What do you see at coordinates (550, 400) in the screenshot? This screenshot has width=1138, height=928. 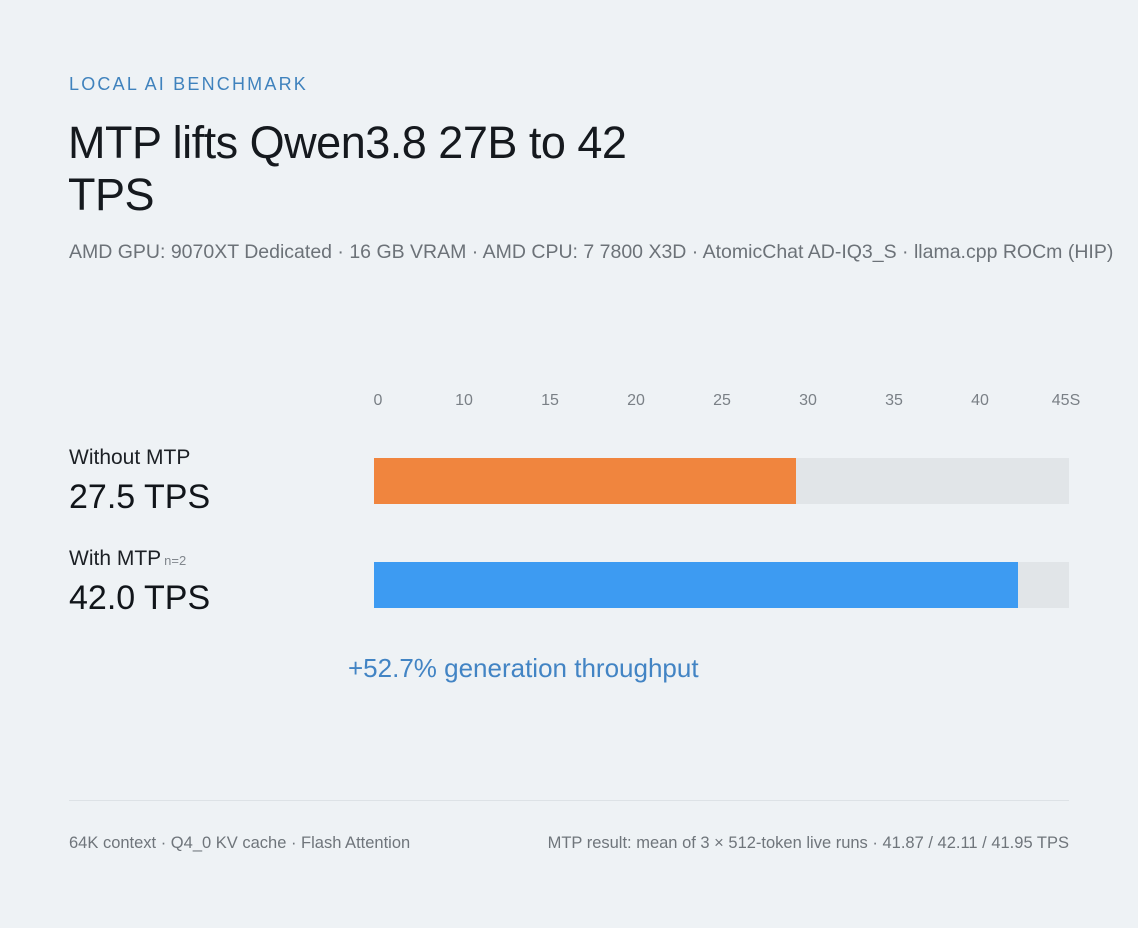 I see `x-tick-label: 15` at bounding box center [550, 400].